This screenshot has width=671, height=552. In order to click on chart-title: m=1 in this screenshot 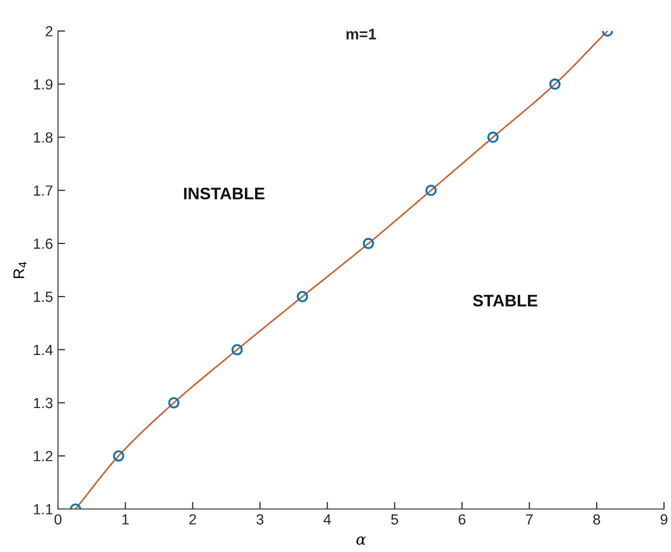, I will do `click(361, 34)`.